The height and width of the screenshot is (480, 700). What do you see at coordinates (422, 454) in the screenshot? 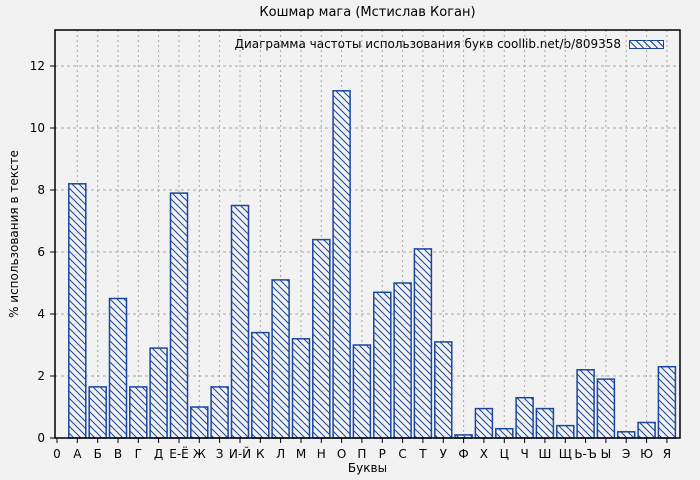
I see `svg-text: Т` at bounding box center [422, 454].